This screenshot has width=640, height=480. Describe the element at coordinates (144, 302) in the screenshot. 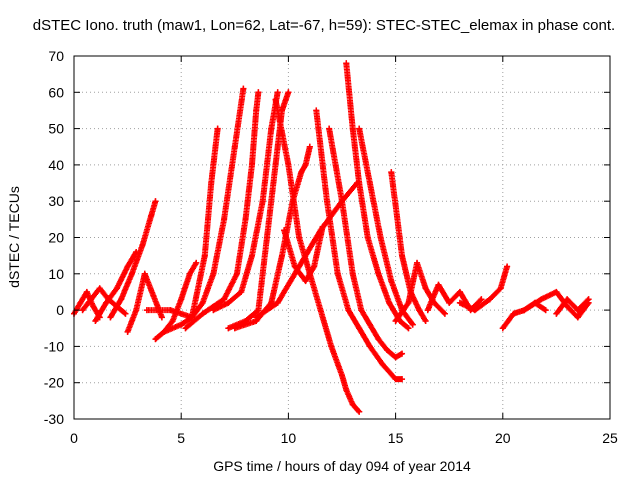

I see `series-arc-e` at that location.